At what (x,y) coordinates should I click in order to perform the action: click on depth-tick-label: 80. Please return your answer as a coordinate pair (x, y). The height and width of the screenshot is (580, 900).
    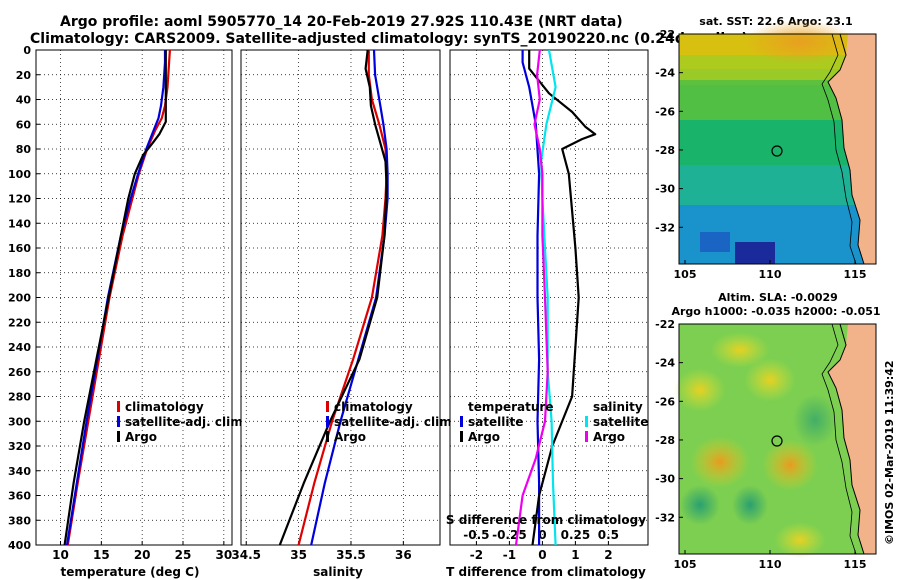
    Looking at the image, I should click on (24, 149).